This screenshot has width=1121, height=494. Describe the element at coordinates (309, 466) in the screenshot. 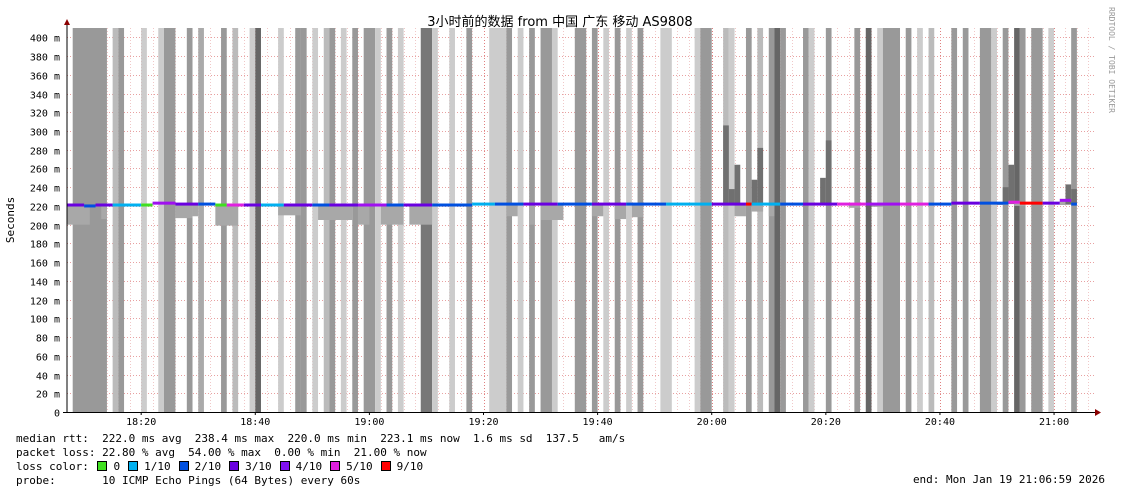

I see `loss-color-item-label: 4/10` at that location.